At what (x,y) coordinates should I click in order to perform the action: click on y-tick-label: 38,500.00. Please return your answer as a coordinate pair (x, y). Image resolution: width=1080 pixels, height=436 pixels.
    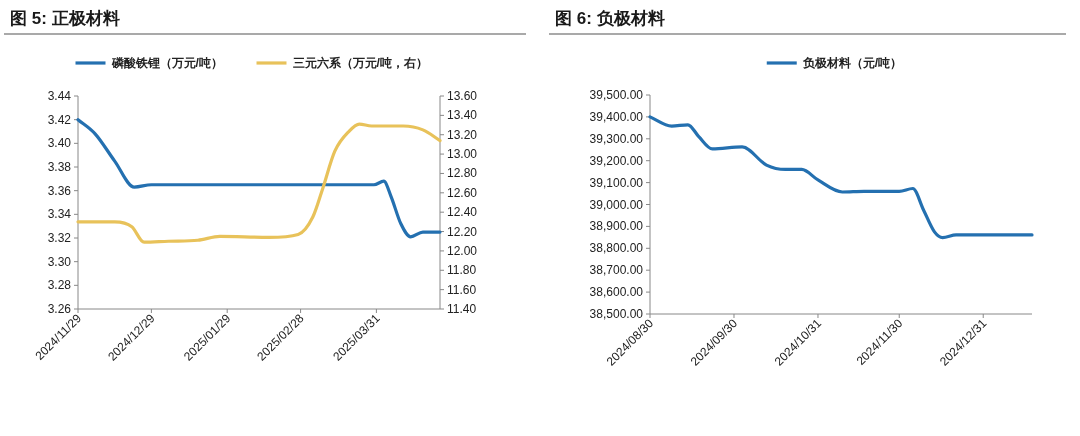
    Looking at the image, I should click on (616, 314).